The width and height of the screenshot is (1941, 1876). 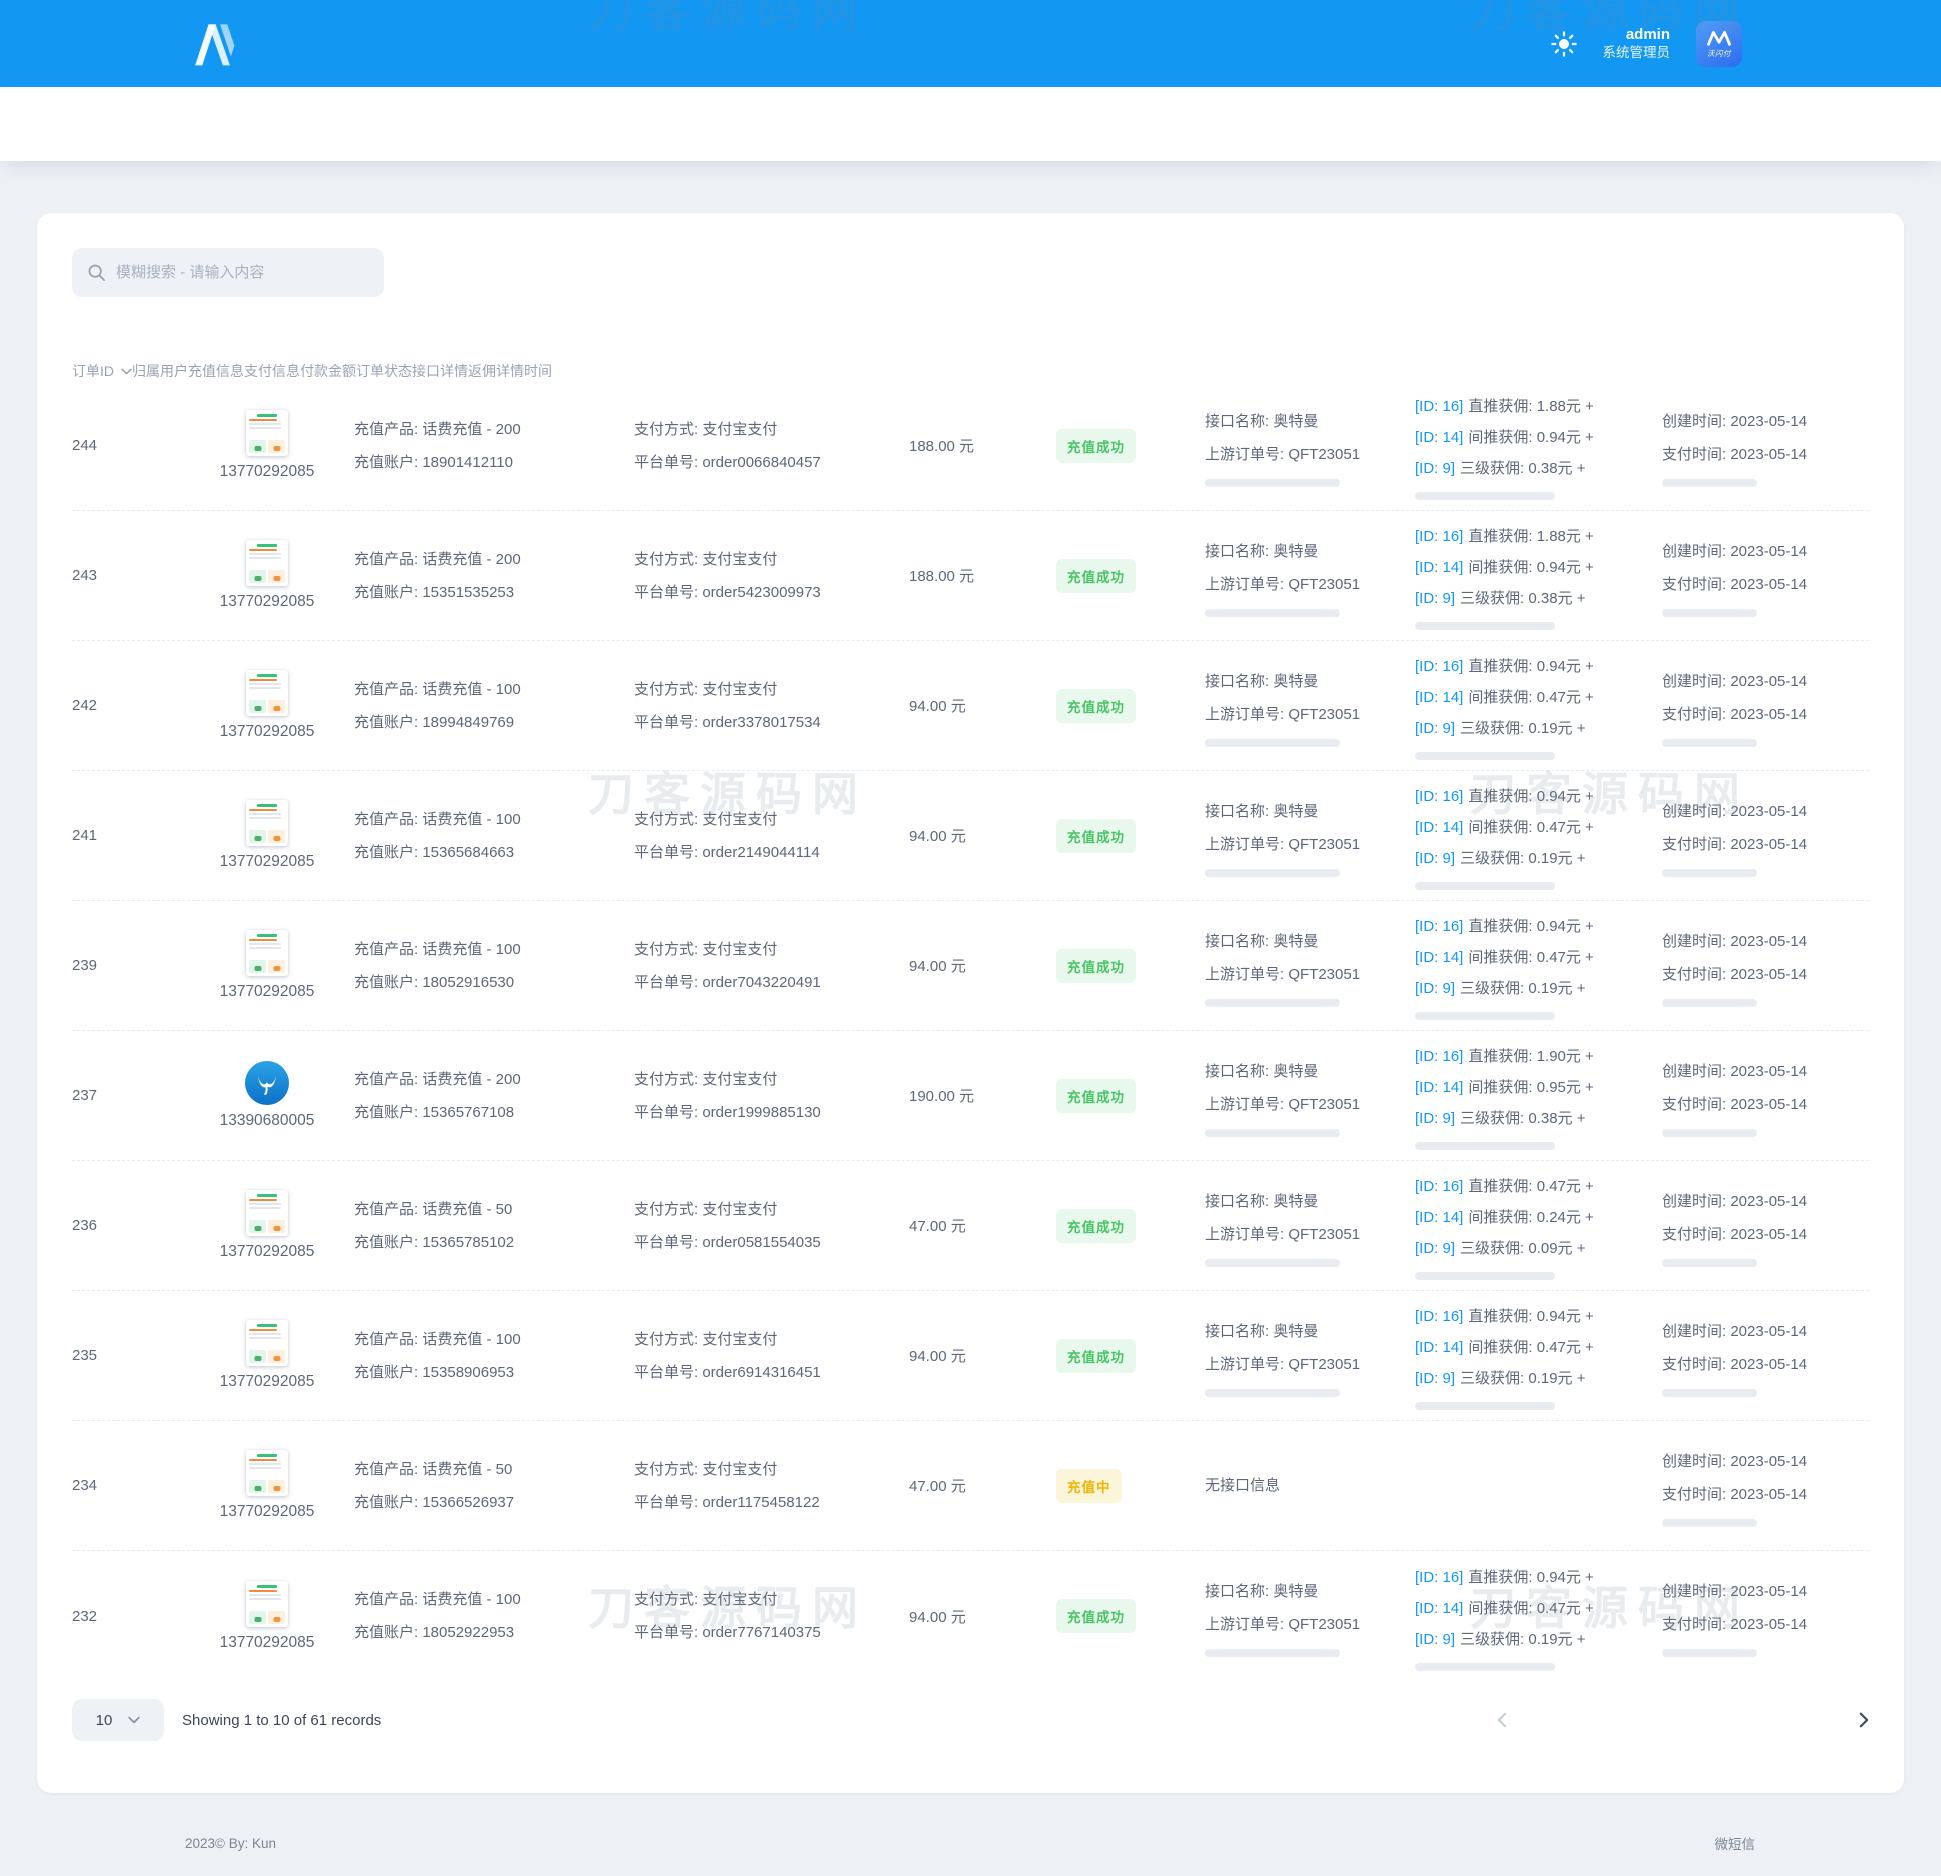 What do you see at coordinates (242, 272) in the screenshot?
I see `search-input` at bounding box center [242, 272].